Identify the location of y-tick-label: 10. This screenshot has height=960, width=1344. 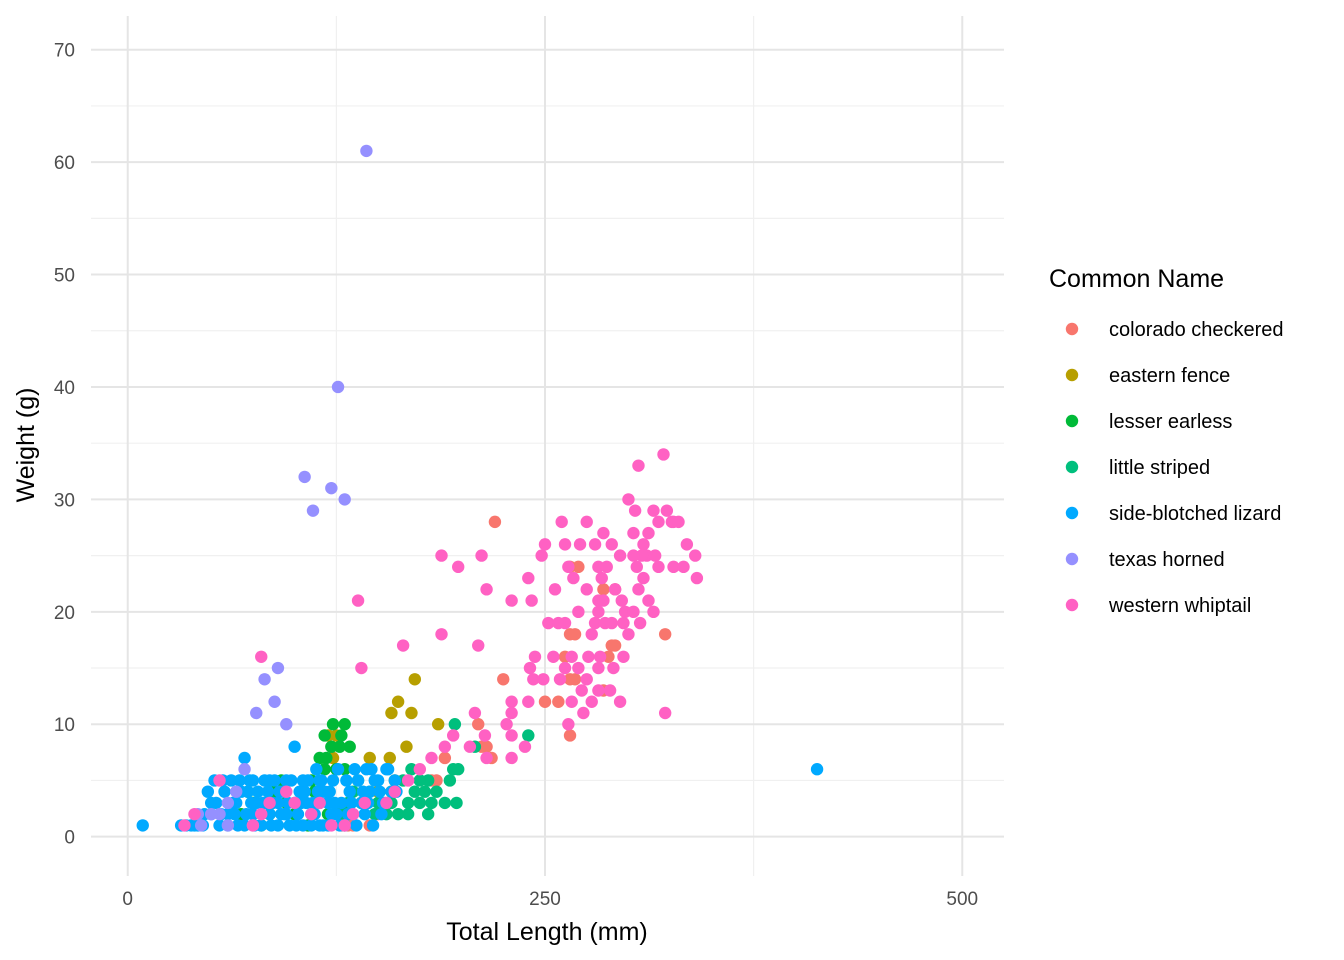
(64, 725).